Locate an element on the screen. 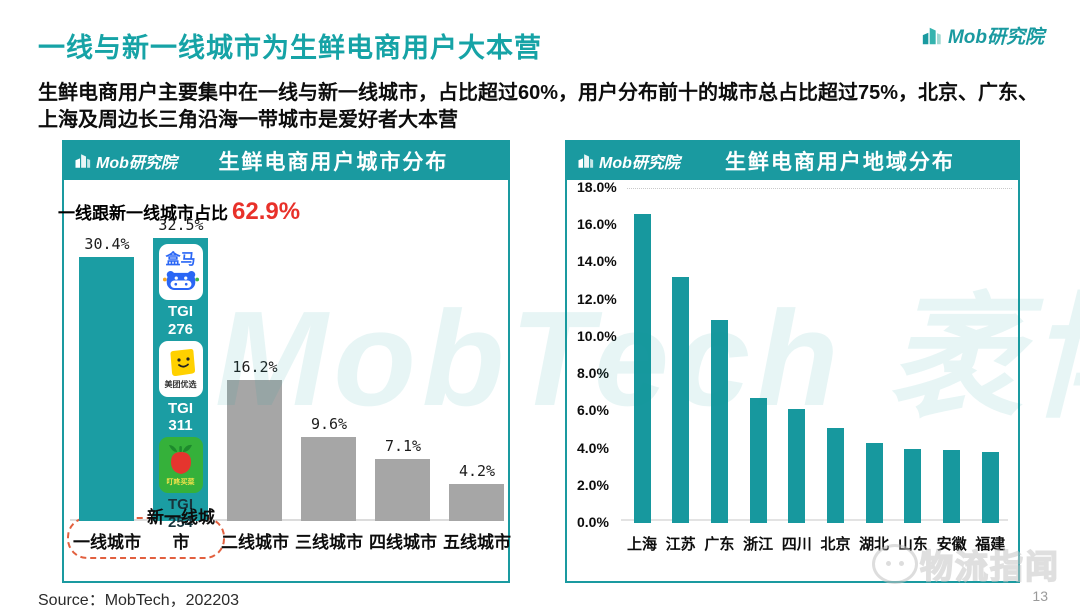 The height and width of the screenshot is (610, 1080). y-tick-label: 0.0% is located at coordinates (593, 522).